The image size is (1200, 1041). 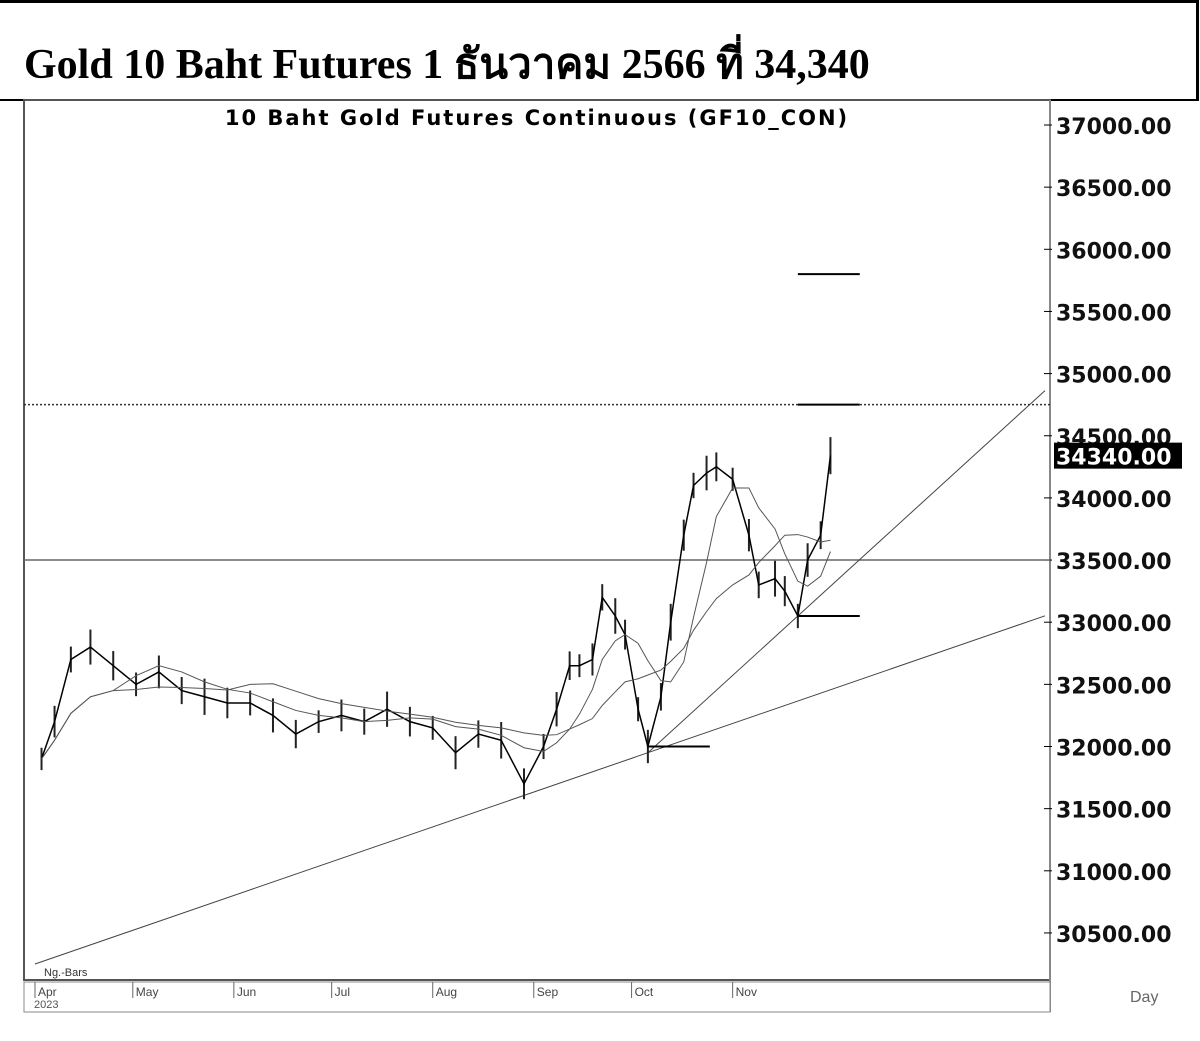 I want to click on y-tick-label: 36500.00, so click(x=1114, y=189).